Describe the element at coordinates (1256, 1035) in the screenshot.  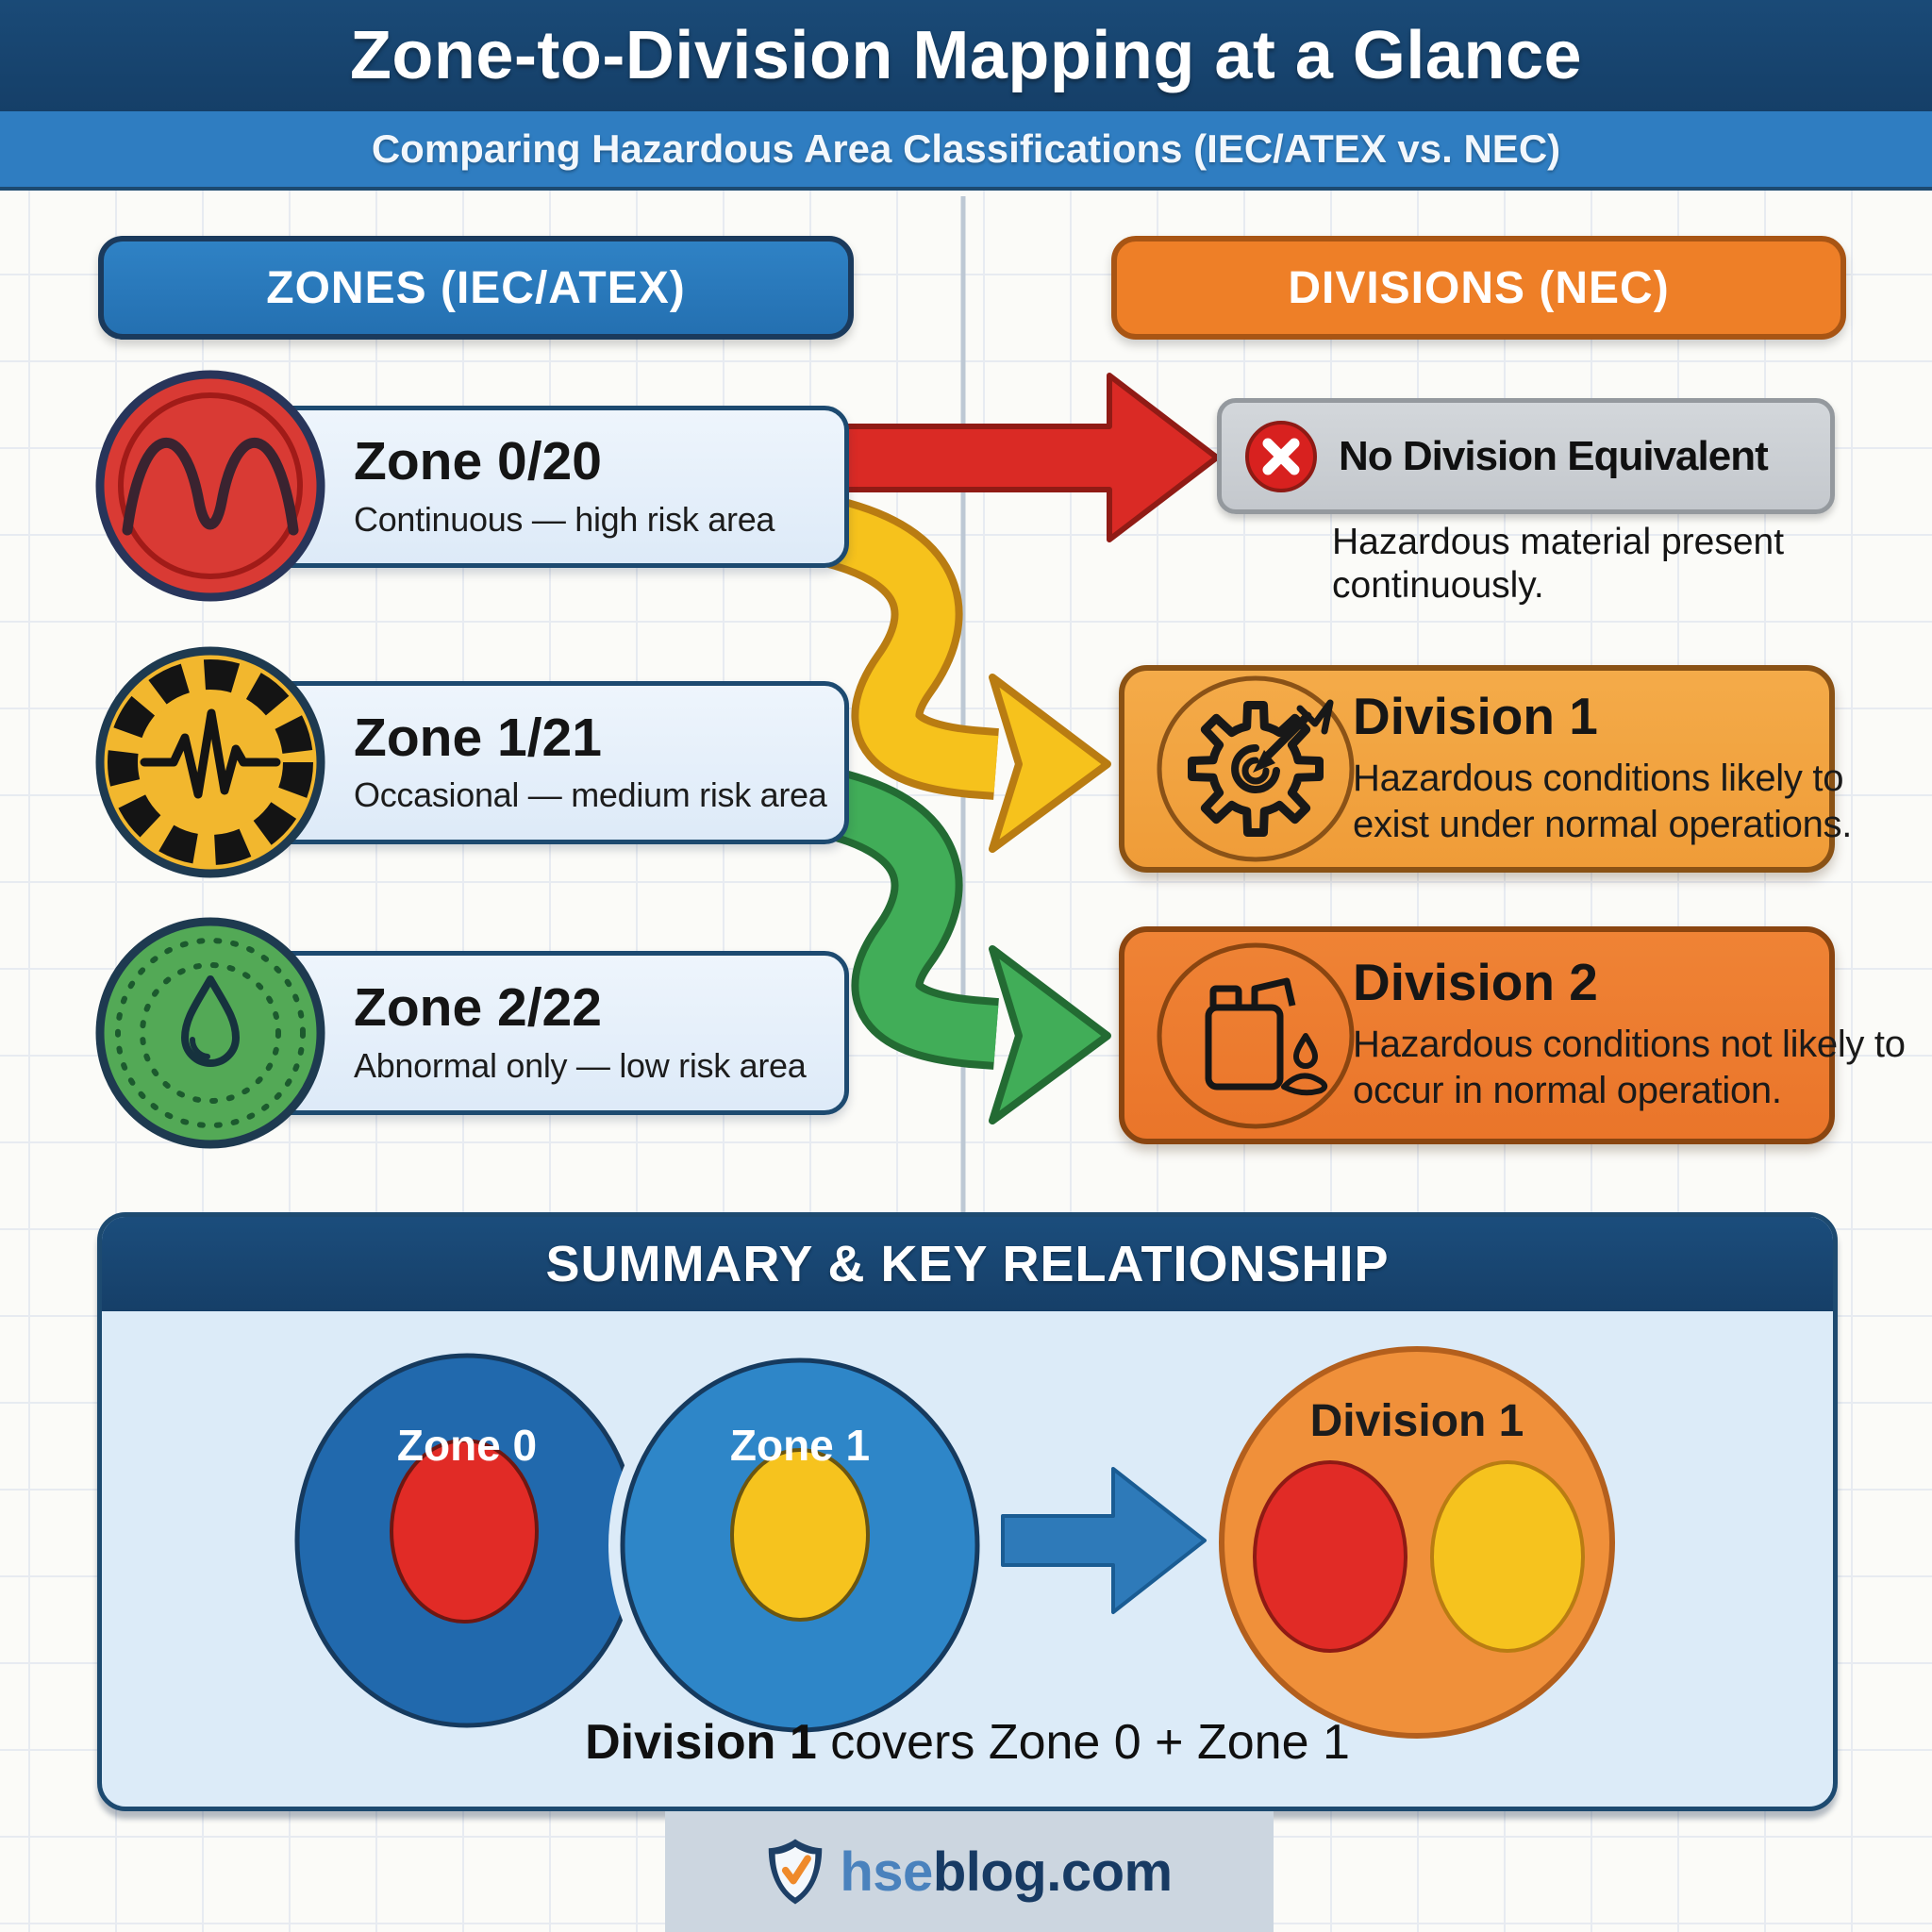
I see `fuel-can-icon` at that location.